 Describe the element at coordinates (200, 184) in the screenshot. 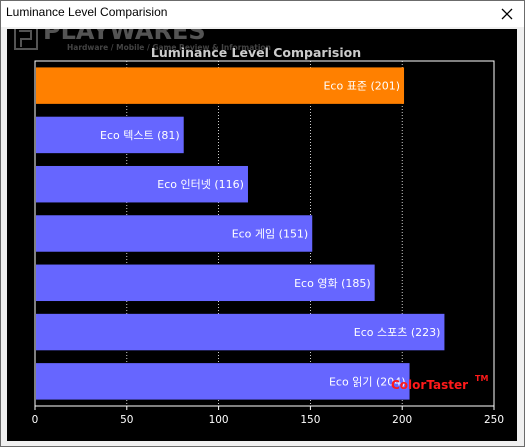

I see `bar-label: Eco 인터넷 (116)` at that location.